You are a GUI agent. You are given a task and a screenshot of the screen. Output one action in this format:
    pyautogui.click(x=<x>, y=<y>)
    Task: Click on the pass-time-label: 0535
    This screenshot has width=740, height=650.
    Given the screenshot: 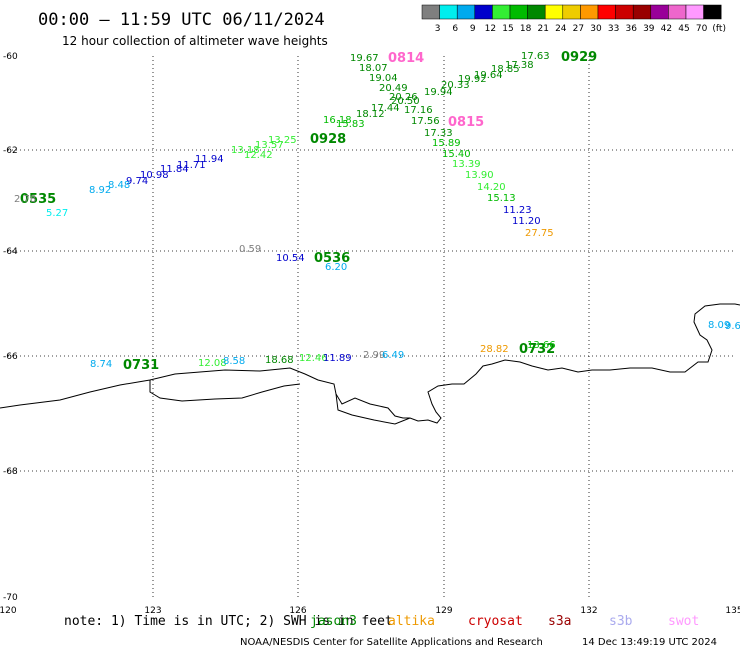 What is the action you would take?
    pyautogui.click(x=38, y=199)
    